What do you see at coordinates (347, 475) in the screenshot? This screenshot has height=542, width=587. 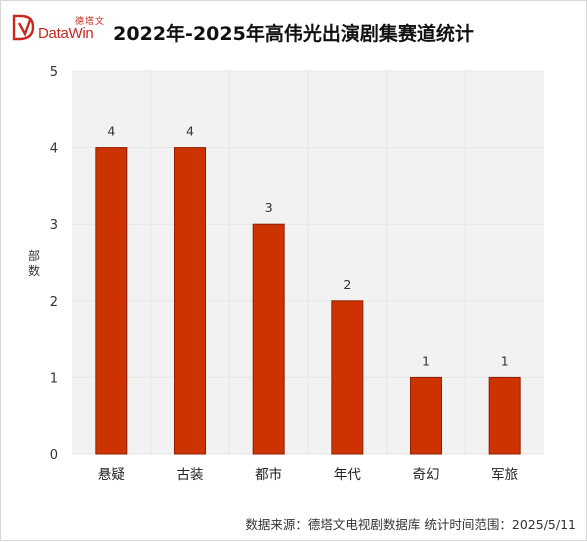 I see `x-tick-label: 年代` at bounding box center [347, 475].